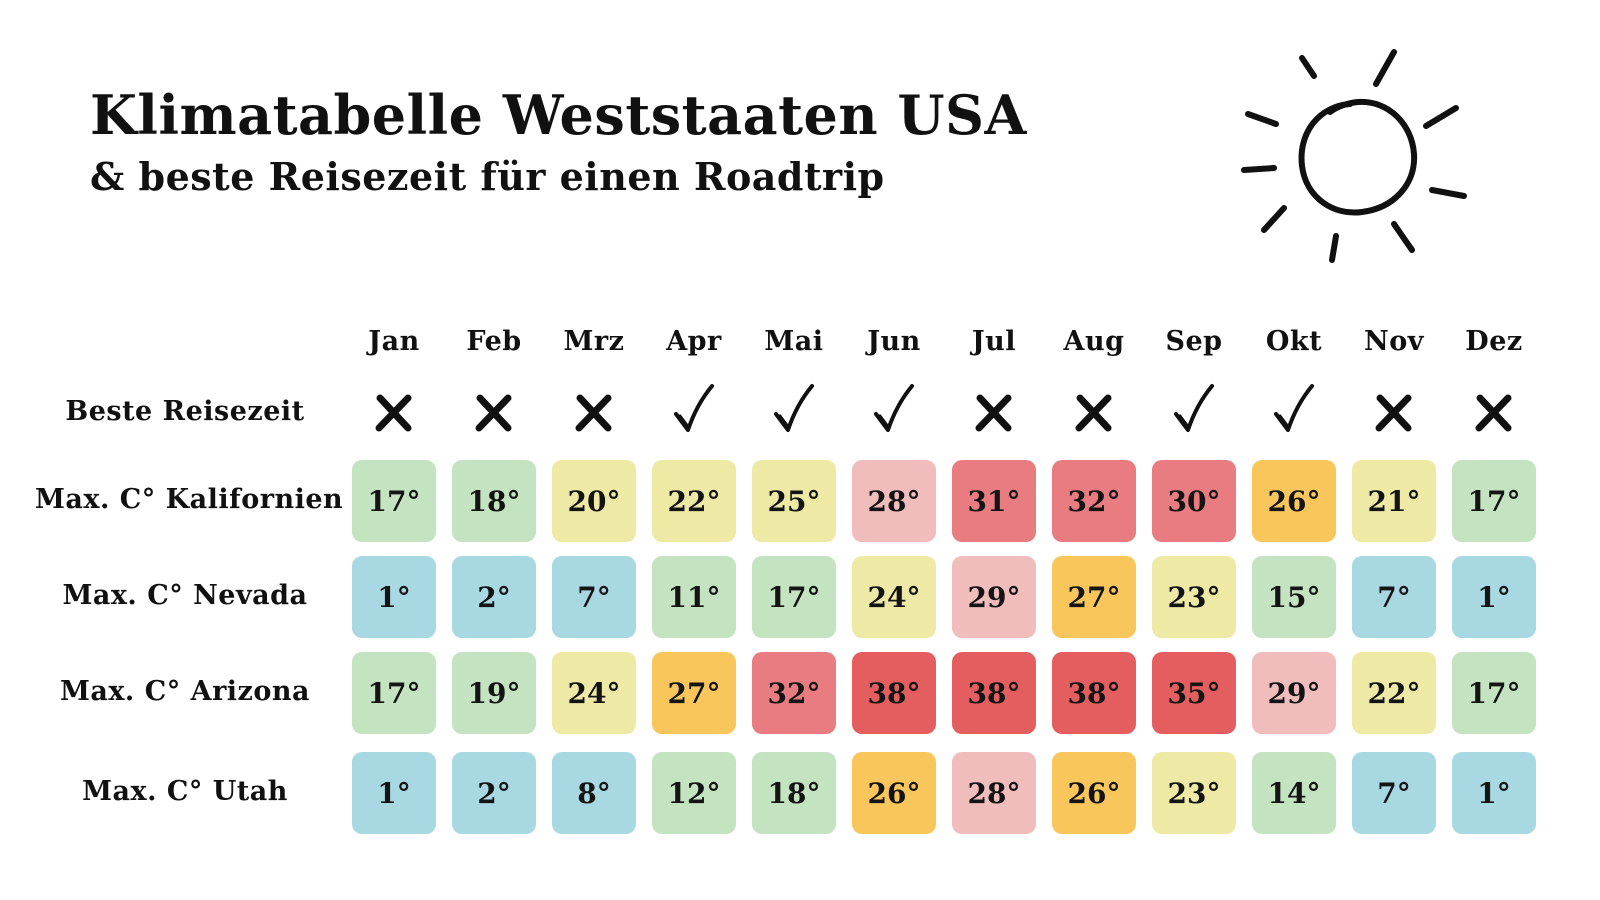 The image size is (1600, 900). Describe the element at coordinates (694, 597) in the screenshot. I see `temperature-cell: 11°` at that location.